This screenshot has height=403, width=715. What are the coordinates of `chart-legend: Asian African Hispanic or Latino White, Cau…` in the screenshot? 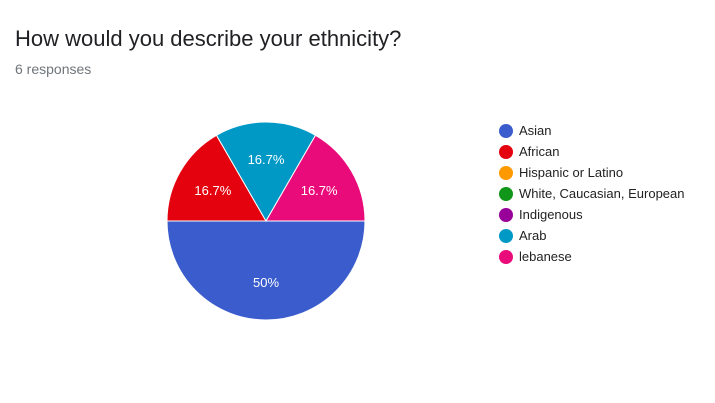 It's located at (591, 193).